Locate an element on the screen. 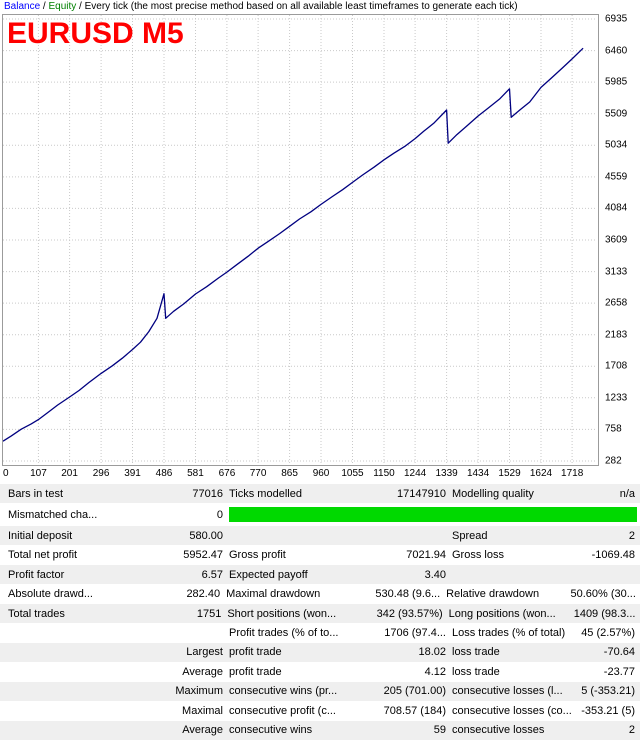 This screenshot has height=740, width=640. y-tick-label: 1708 is located at coordinates (616, 366).